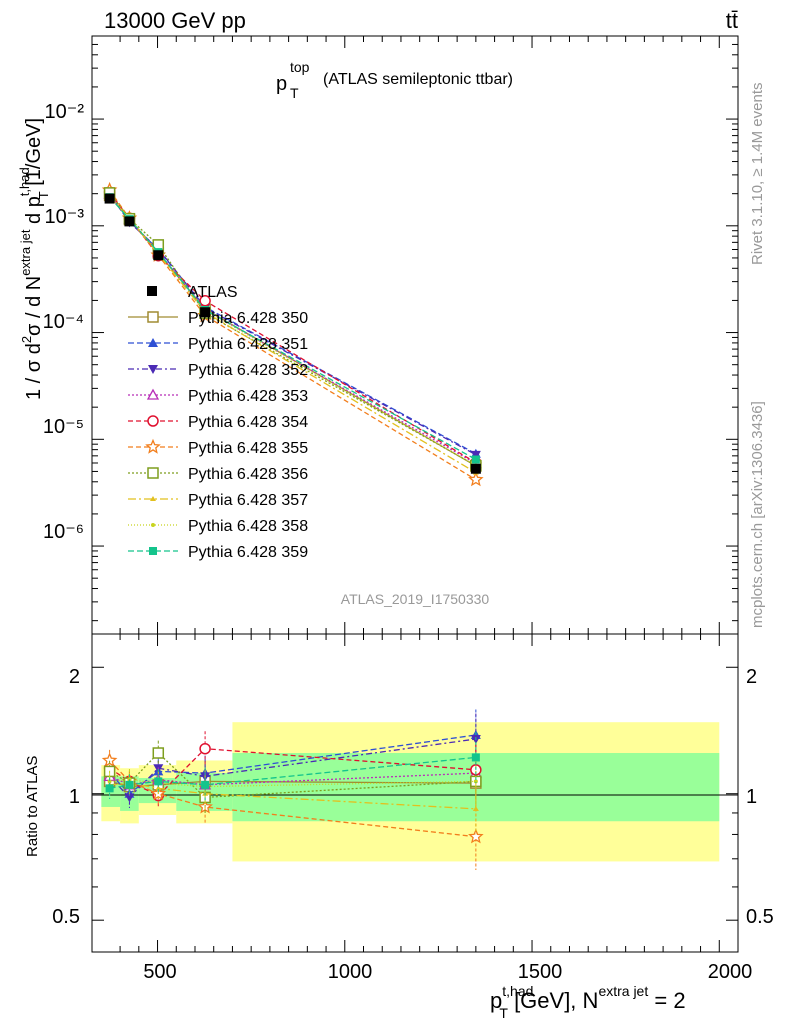 This screenshot has height=1024, width=786. What do you see at coordinates (248, 422) in the screenshot?
I see `legend-354-label: Pythia 6.428 354` at bounding box center [248, 422].